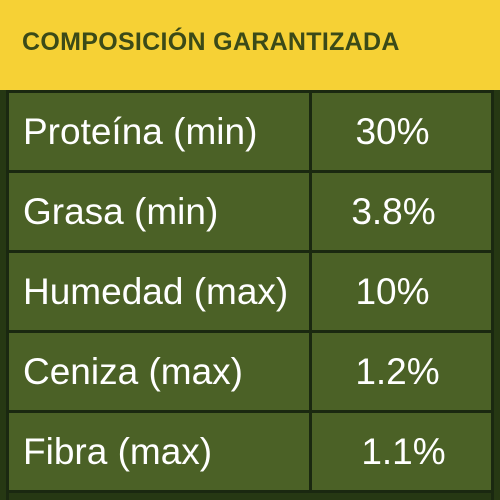 The image size is (500, 500). What do you see at coordinates (140, 131) in the screenshot?
I see `row-label: Proteína (min)` at bounding box center [140, 131].